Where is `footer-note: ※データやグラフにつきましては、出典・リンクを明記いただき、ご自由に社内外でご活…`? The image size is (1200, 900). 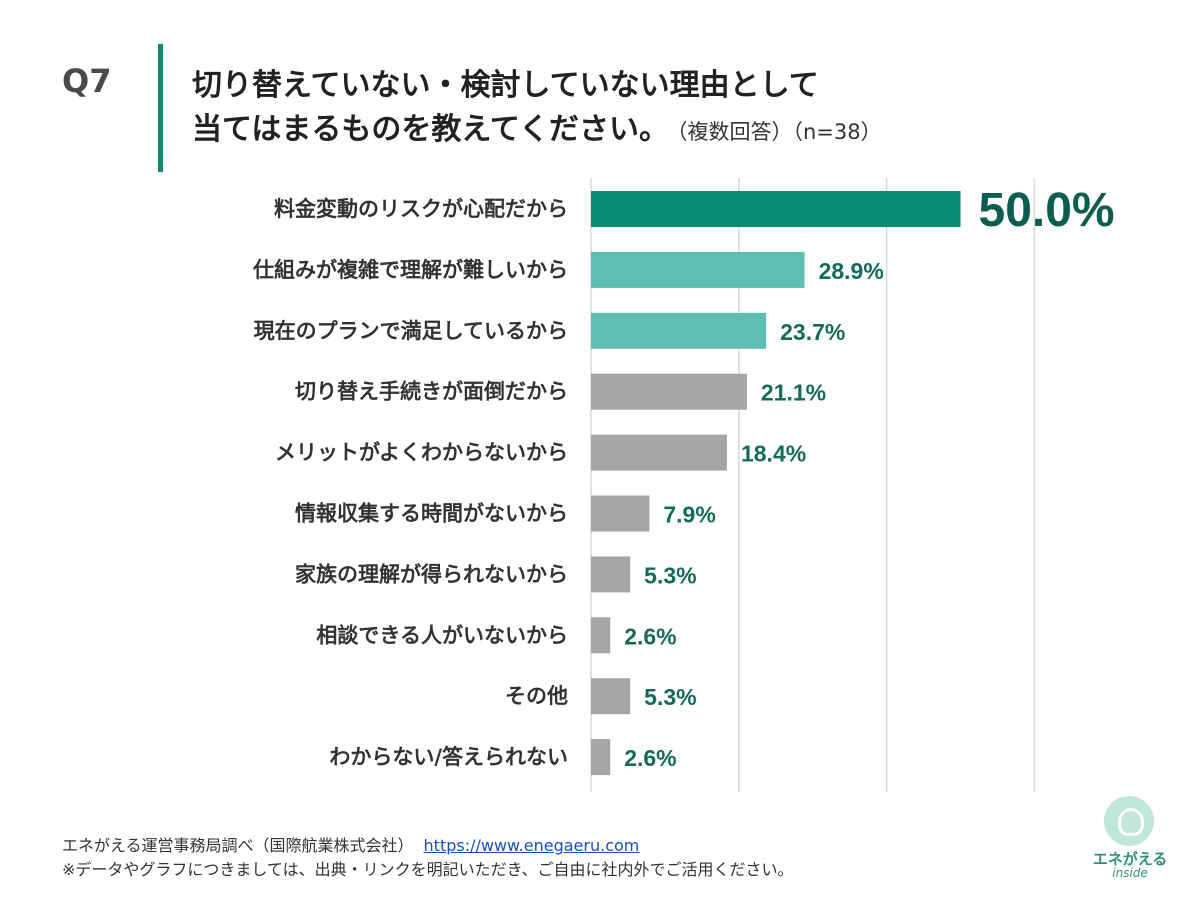
footer-note: ※データやグラフにつきましては、出典・リンクを明記いただき、ご自由に社内外でご活… is located at coordinates (428, 869).